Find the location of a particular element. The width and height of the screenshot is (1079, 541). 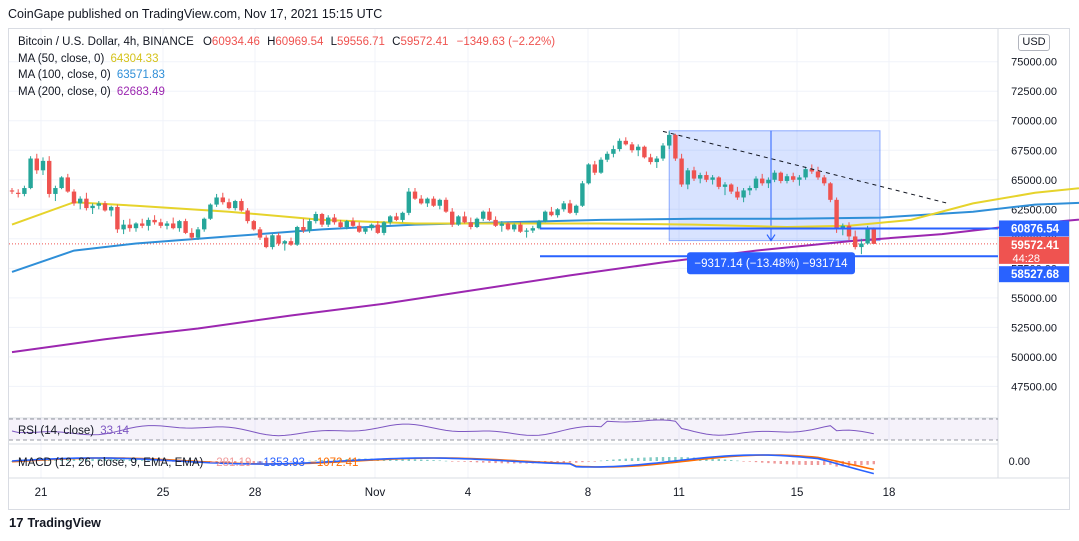

ma200-value: 62683.49 is located at coordinates (140, 91).